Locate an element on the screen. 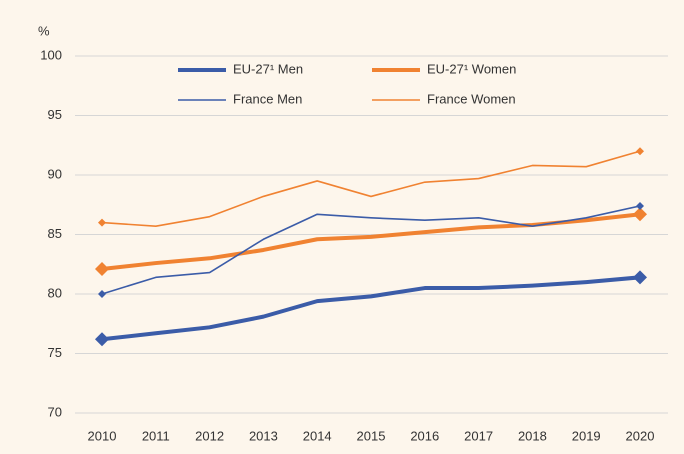 This screenshot has width=684, height=454. x-tick-label: 2011 is located at coordinates (156, 435).